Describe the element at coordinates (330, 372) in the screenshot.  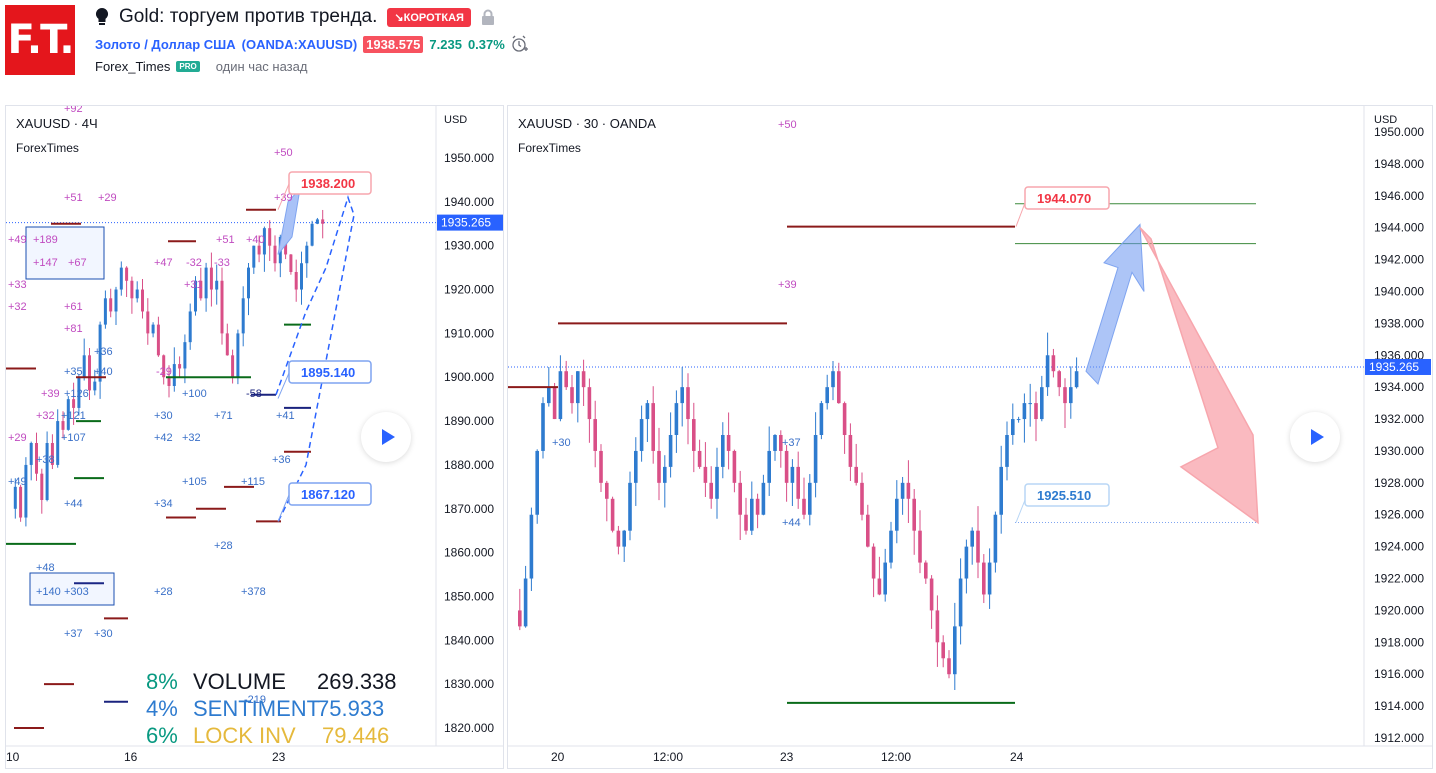
I see `callout-1895-box` at that location.